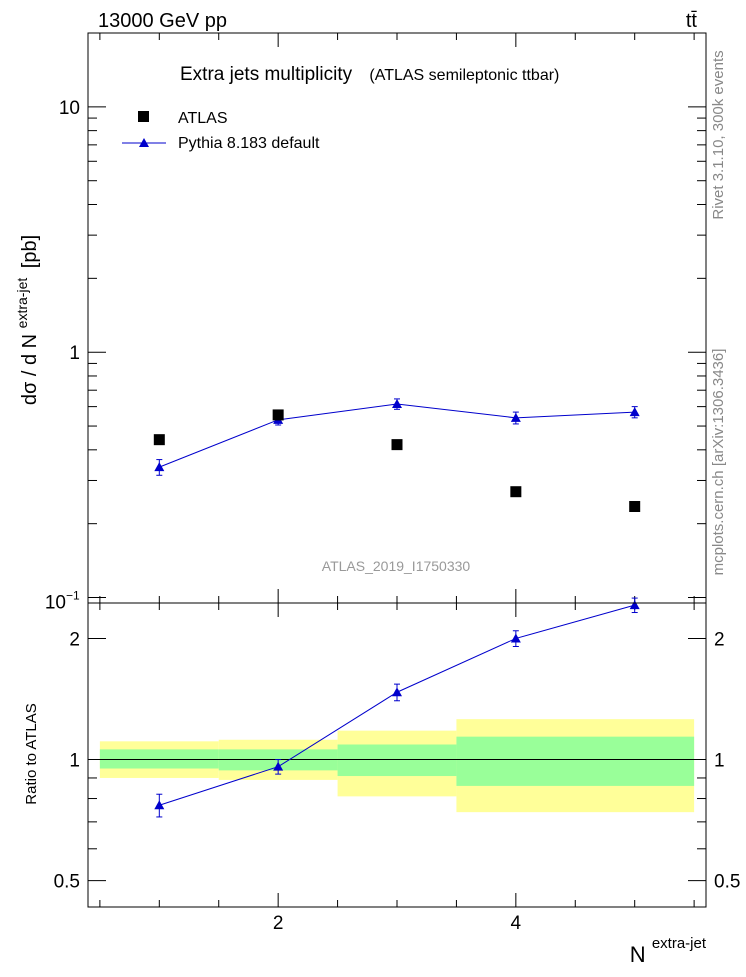 This screenshot has height=977, width=746. I want to click on main-y-axis-title-sup: extra-jet, so click(22, 303).